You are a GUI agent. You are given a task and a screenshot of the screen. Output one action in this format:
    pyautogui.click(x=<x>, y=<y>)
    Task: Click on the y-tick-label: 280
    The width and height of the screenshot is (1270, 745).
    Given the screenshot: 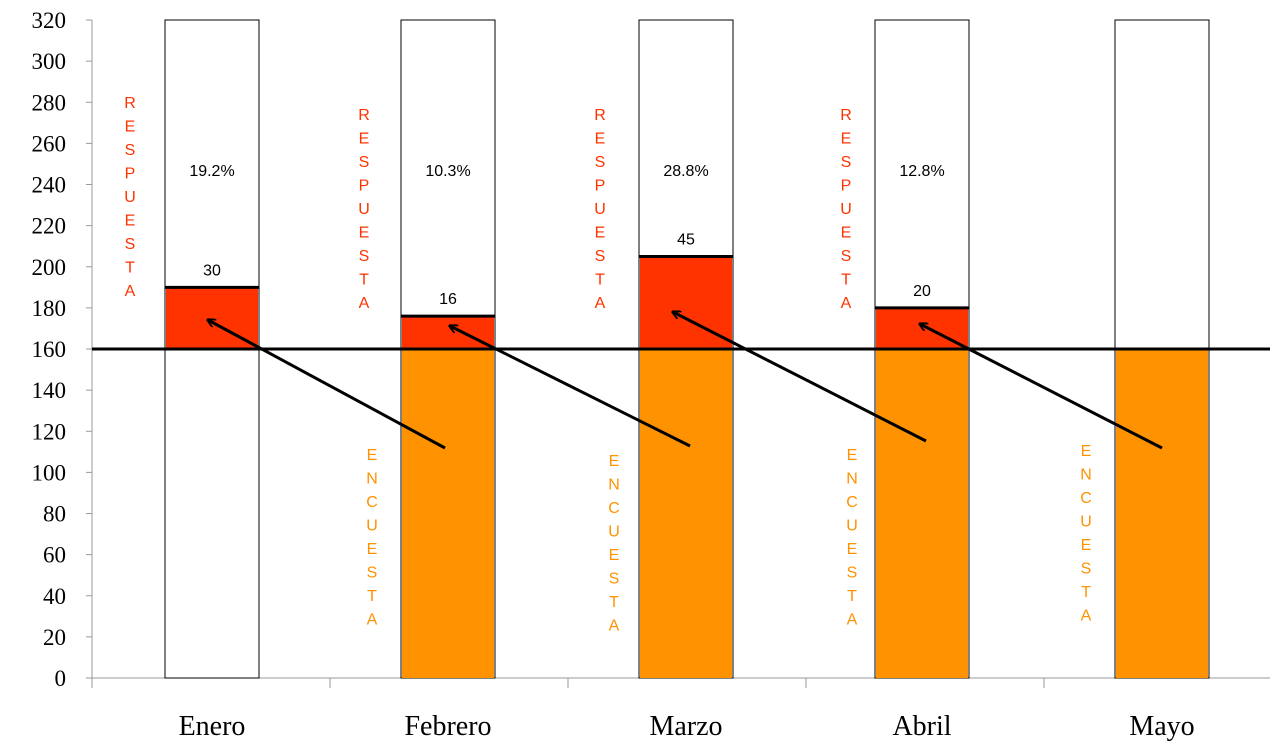 What is the action you would take?
    pyautogui.click(x=49, y=102)
    